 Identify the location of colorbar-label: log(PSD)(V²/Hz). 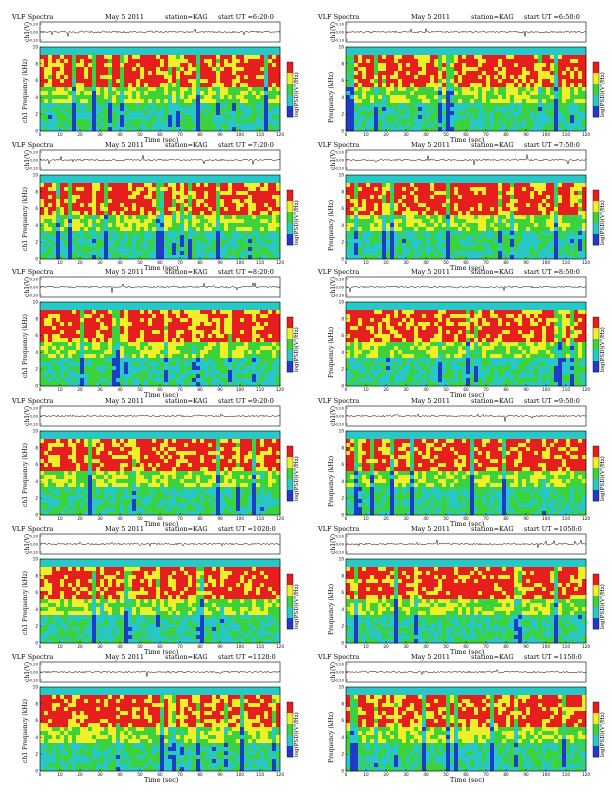
(297, 222).